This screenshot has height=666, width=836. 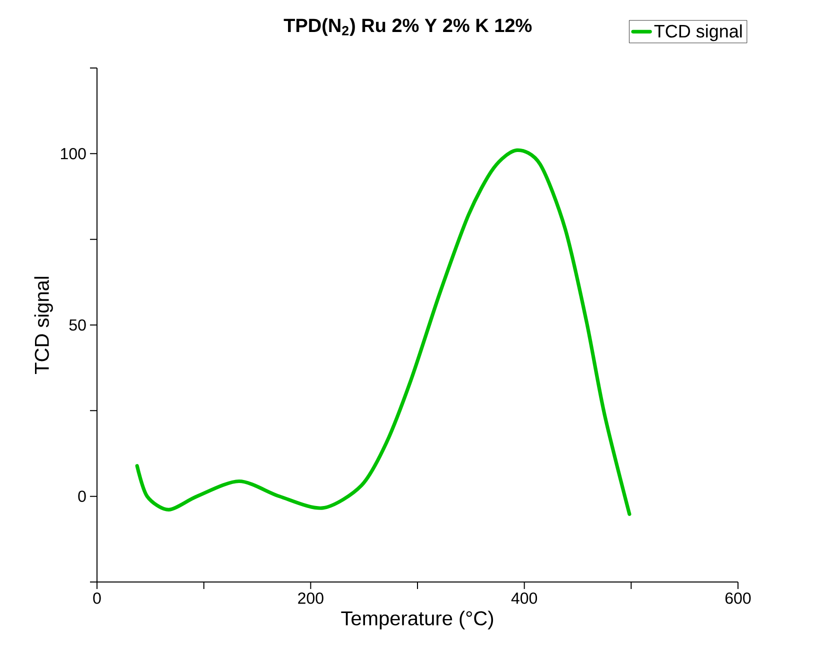 What do you see at coordinates (417, 620) in the screenshot?
I see `x-axis-title: Temperature (°C)` at bounding box center [417, 620].